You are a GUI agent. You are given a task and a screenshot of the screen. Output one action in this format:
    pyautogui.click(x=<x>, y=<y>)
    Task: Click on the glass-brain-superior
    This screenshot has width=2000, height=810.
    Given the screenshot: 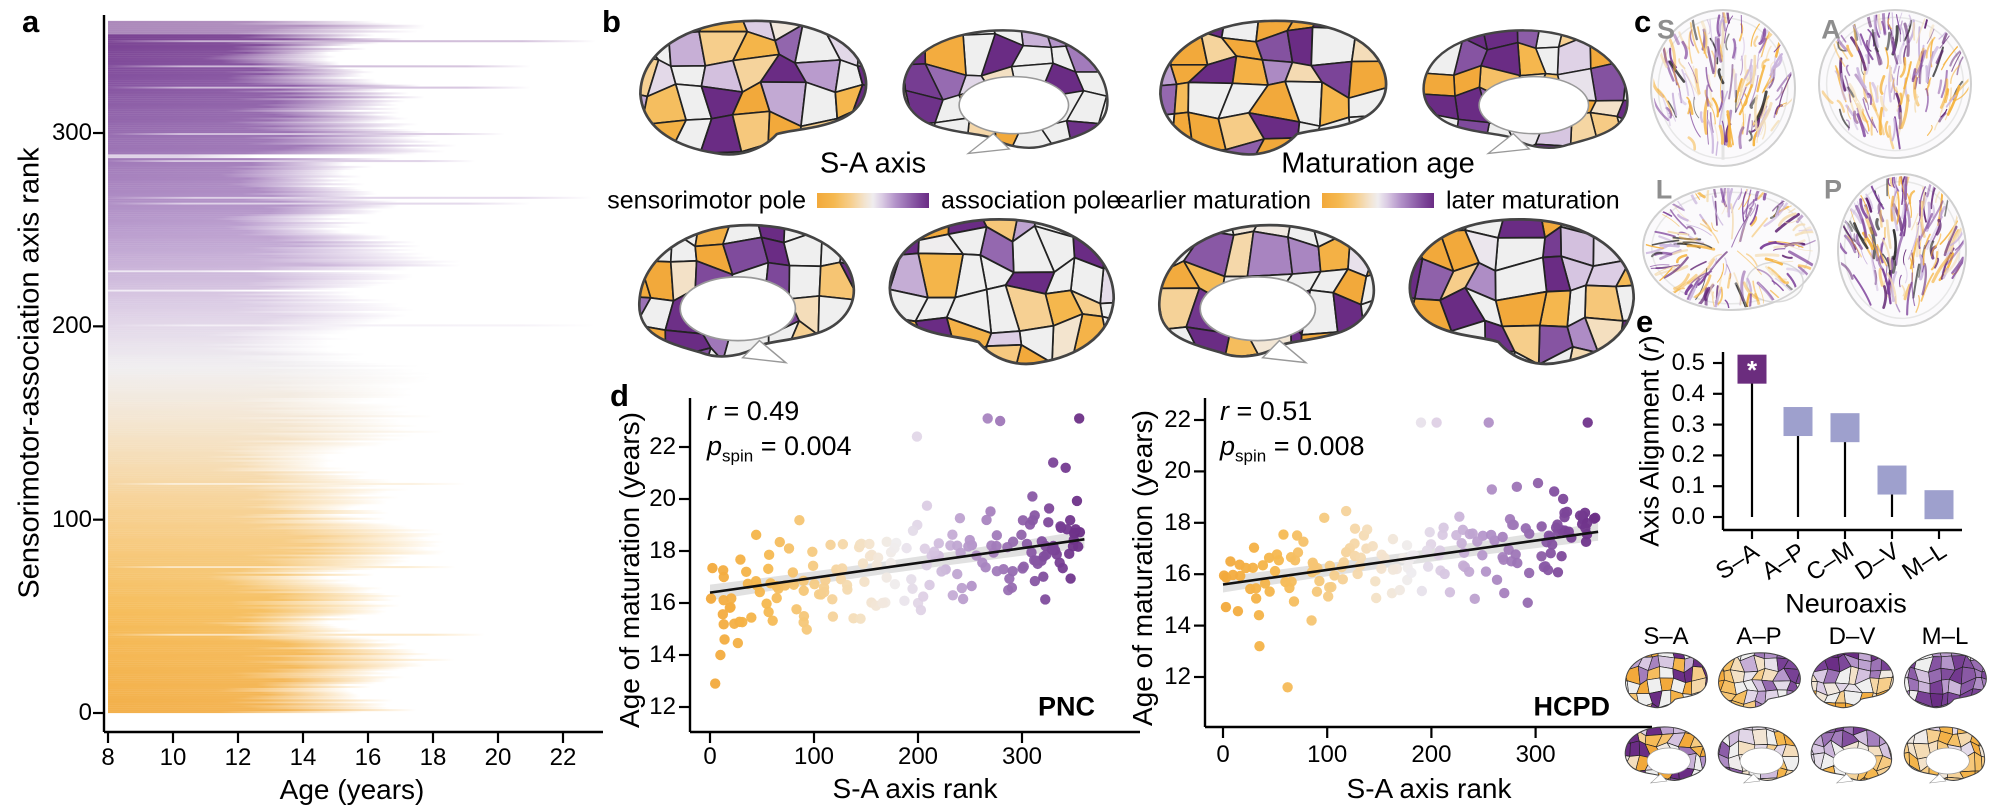 What is the action you would take?
    pyautogui.click(x=1723, y=88)
    